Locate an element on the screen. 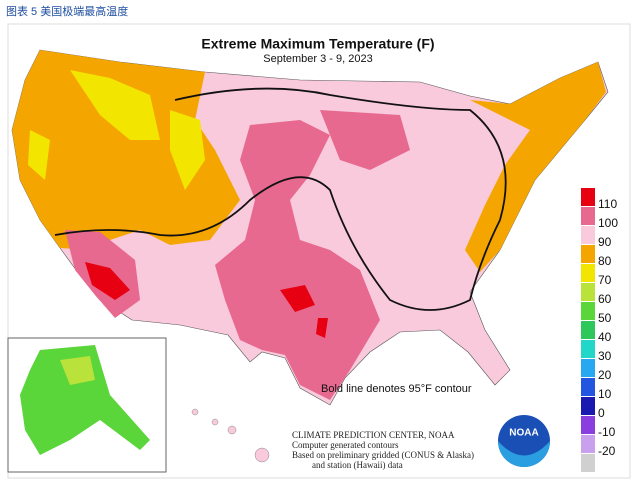 The image size is (635, 481). legend-label: 20 is located at coordinates (605, 375).